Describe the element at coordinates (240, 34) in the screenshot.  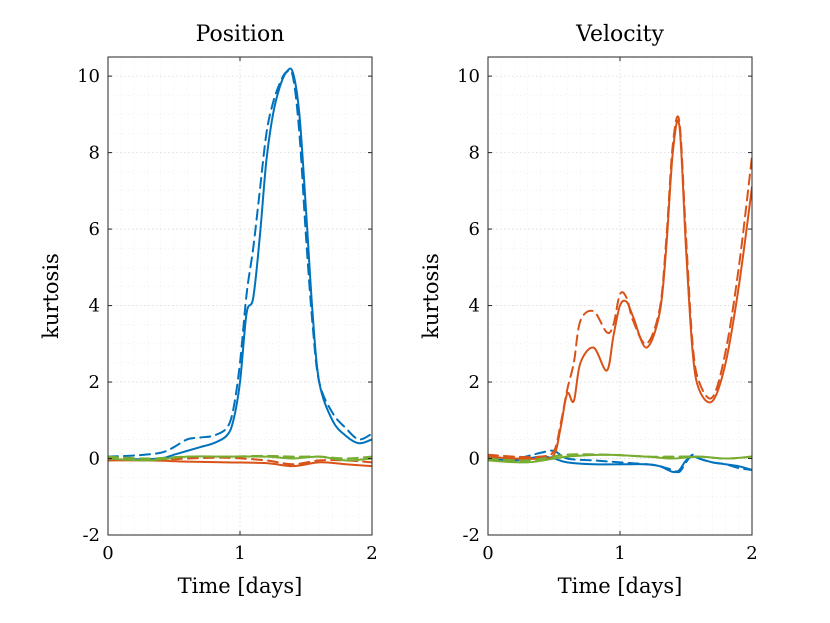
I see `chart-title: Position` at that location.